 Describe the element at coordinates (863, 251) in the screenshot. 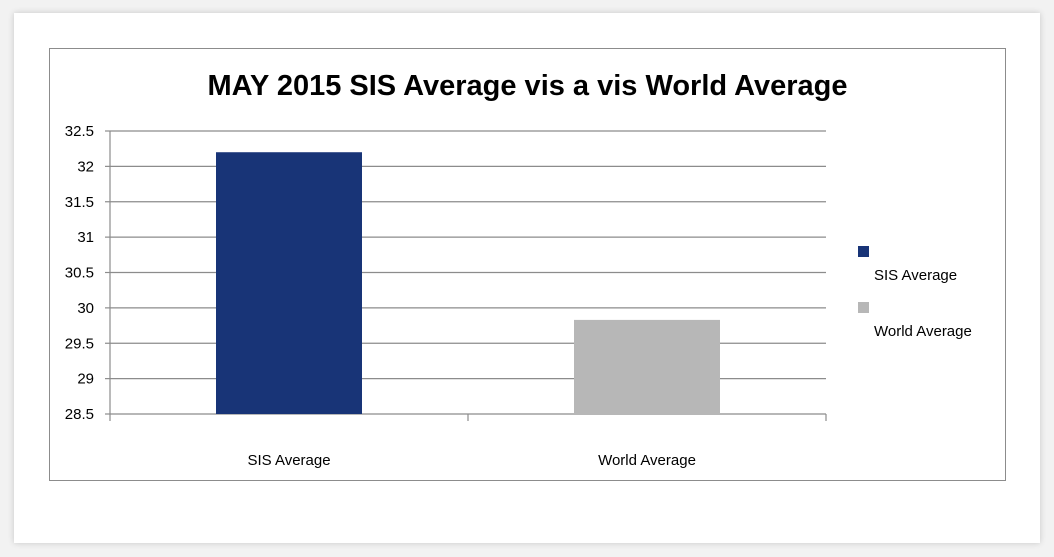

I see `legend-swatch-sis` at that location.